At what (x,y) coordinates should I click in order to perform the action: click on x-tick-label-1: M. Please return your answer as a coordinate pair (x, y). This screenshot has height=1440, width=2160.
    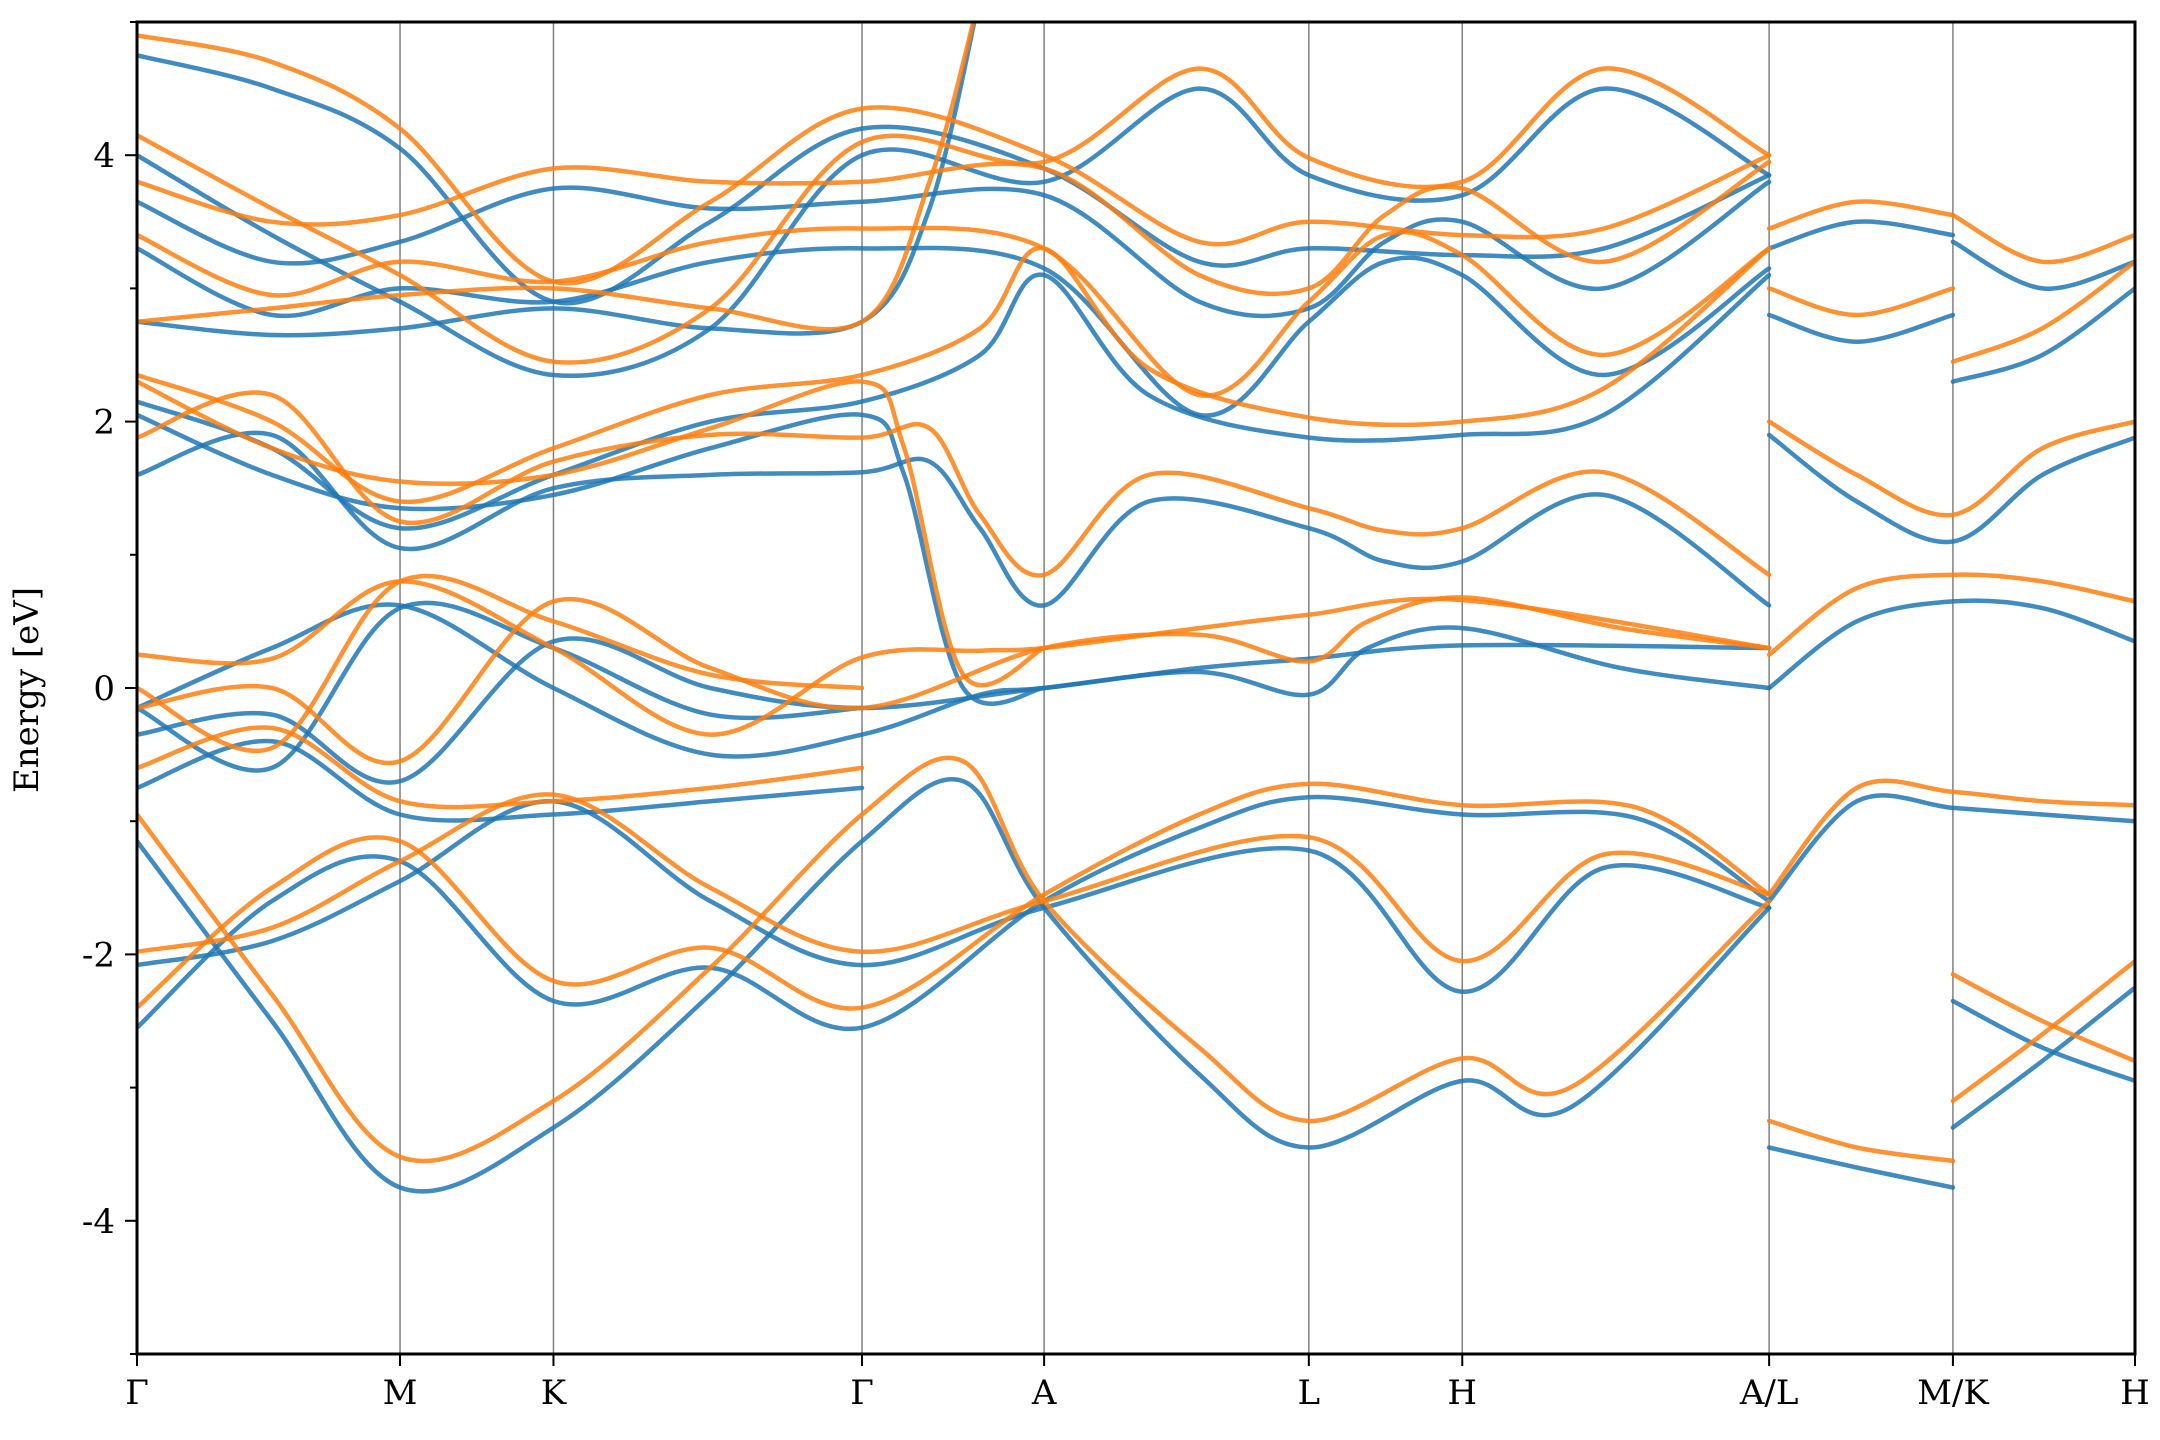
    Looking at the image, I should click on (400, 1393).